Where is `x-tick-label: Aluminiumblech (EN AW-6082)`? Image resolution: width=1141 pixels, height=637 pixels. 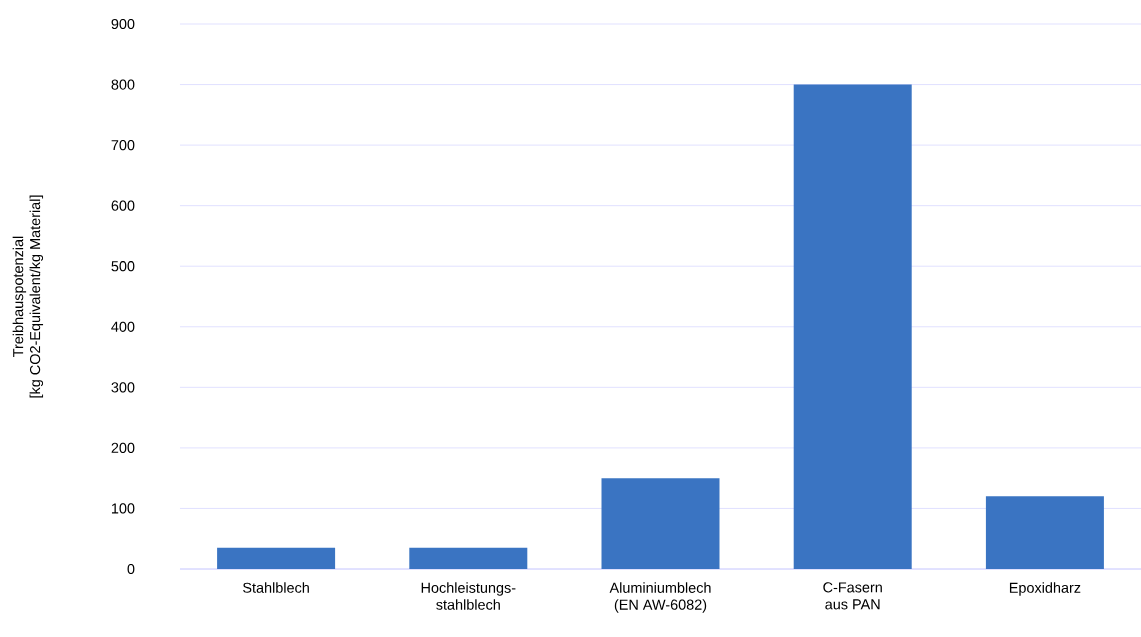 x-tick-label: Aluminiumblech (EN AW-6082) is located at coordinates (660, 597).